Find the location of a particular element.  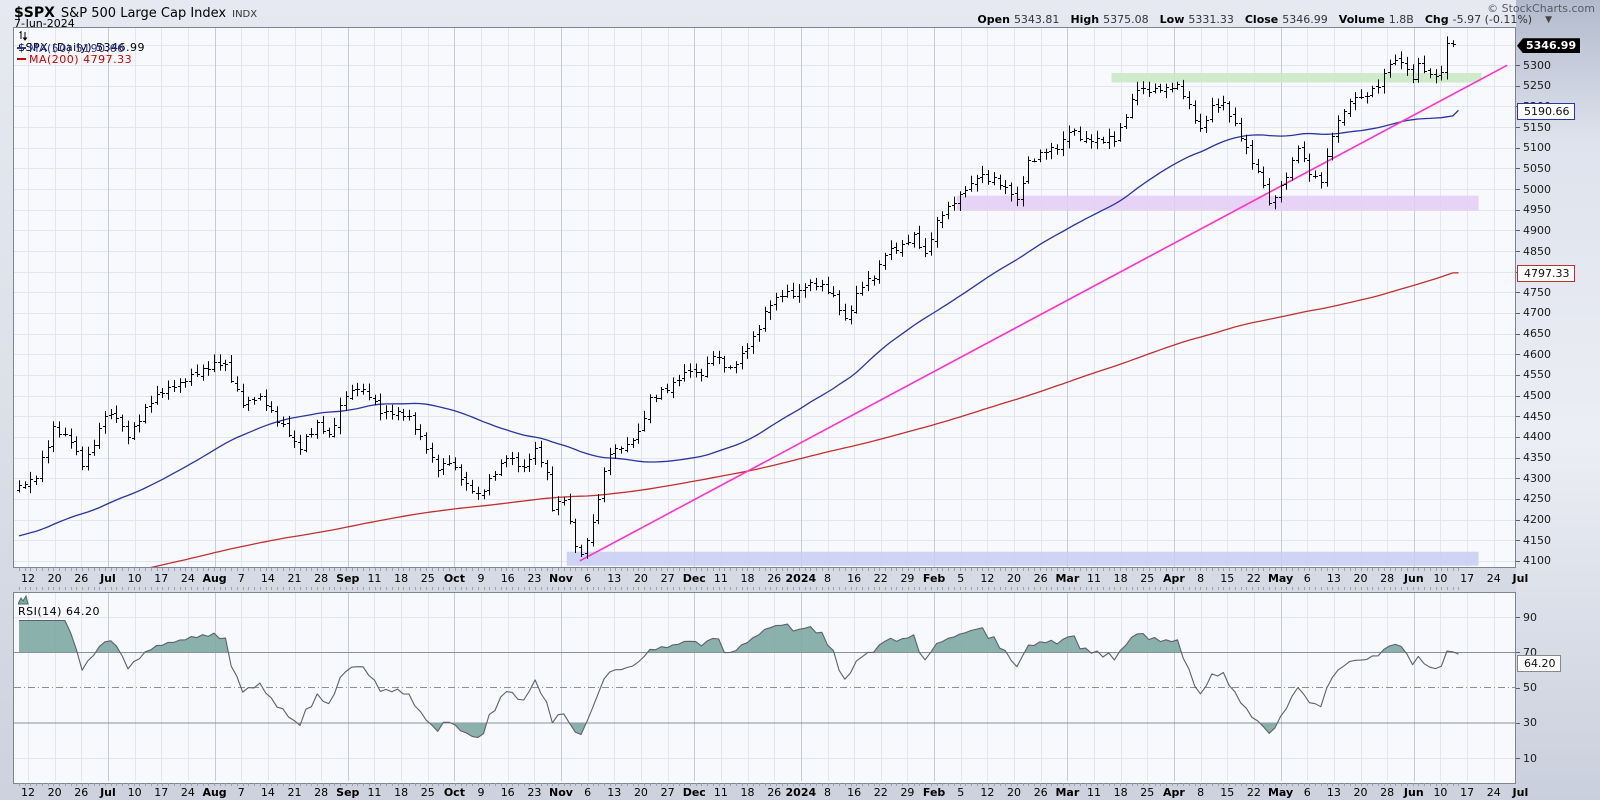

chevron-down-icon: ▼ is located at coordinates (1548, 19).